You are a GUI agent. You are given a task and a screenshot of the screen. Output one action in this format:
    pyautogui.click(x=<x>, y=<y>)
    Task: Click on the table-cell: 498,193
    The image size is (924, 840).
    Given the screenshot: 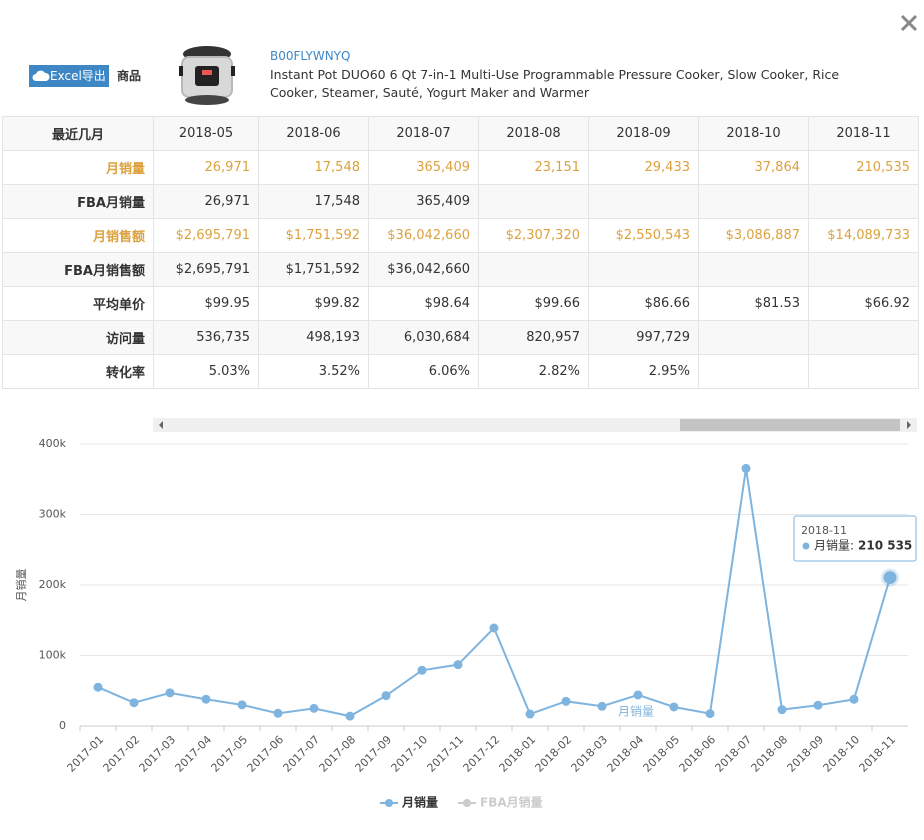 What is the action you would take?
    pyautogui.click(x=313, y=337)
    